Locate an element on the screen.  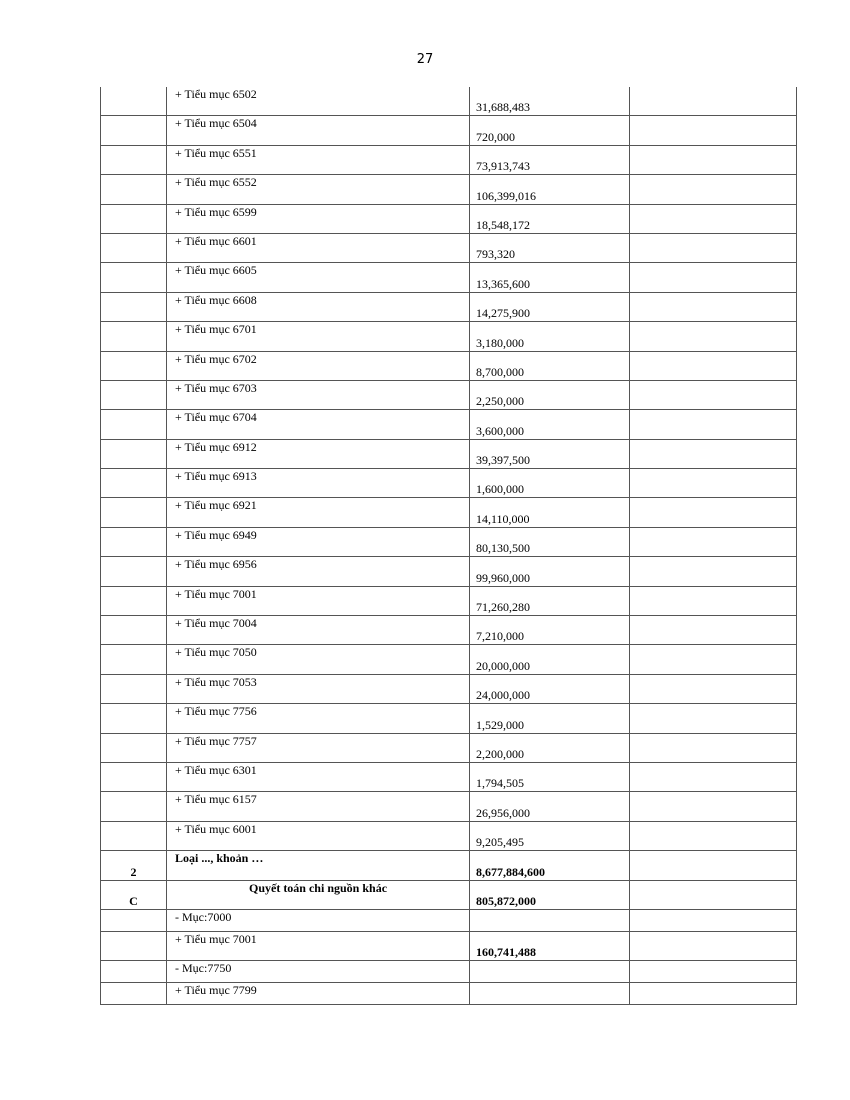
table-row: + Tiểu mục 6552 106,399,016 is located at coordinates (448, 189).